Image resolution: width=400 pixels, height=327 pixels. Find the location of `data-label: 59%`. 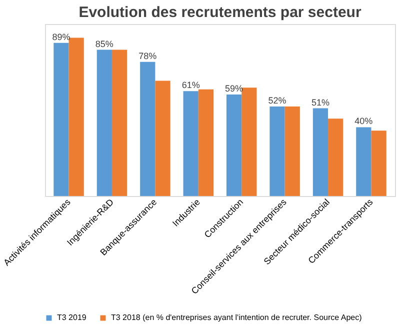

data-label: 59% is located at coordinates (234, 89).